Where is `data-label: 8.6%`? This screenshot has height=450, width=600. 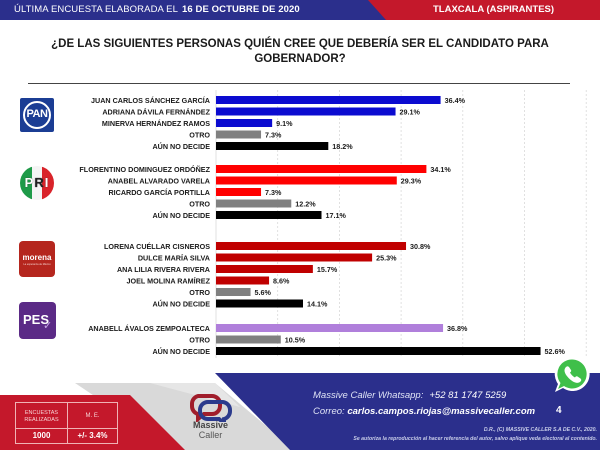 data-label: 8.6% is located at coordinates (281, 281).